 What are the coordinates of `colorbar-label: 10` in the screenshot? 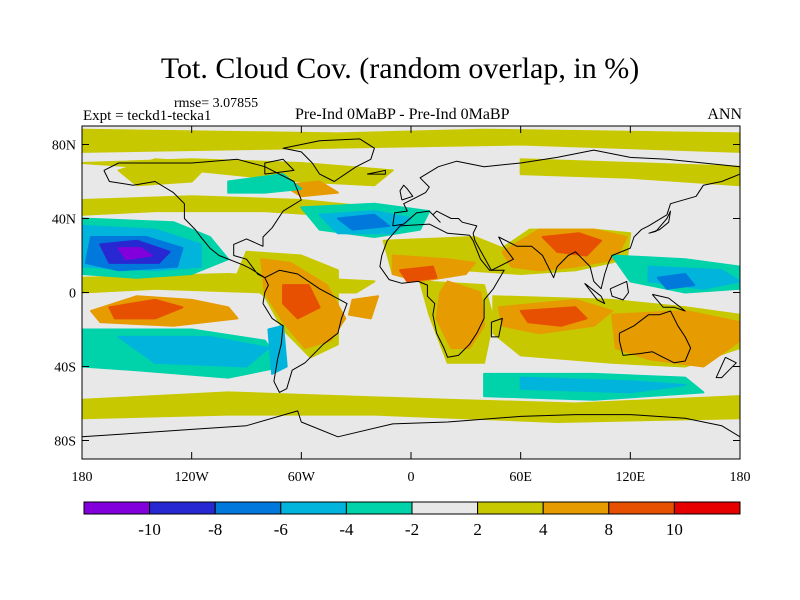 It's located at (674, 529).